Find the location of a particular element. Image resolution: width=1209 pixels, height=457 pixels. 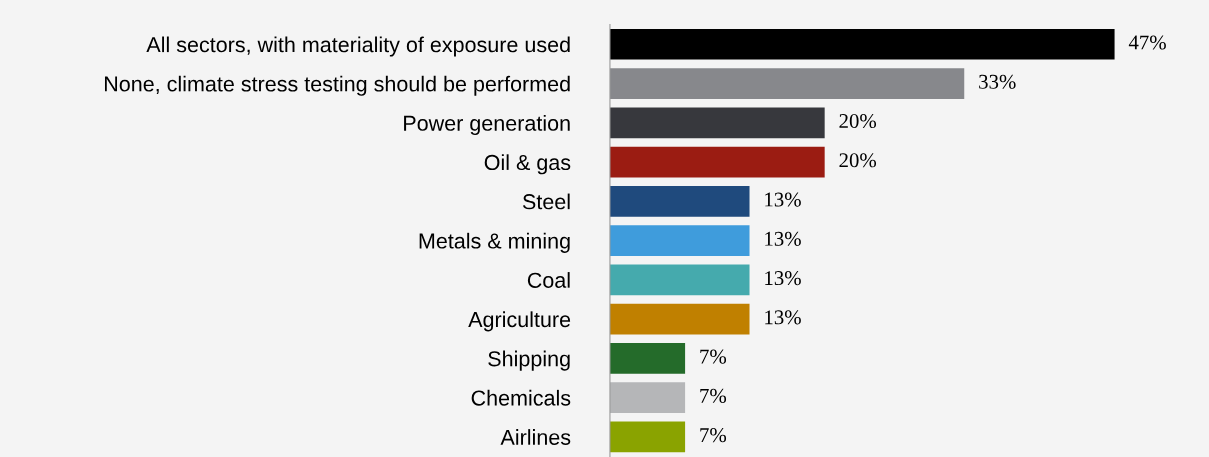

y-tick-label: Steel is located at coordinates (546, 201).